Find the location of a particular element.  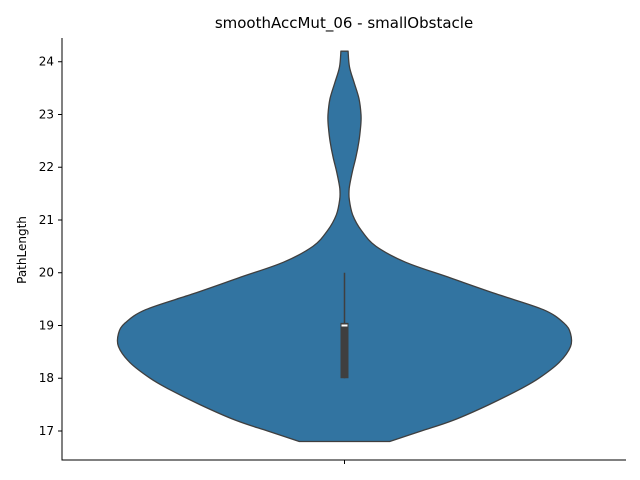

box-iqr is located at coordinates (344, 350).